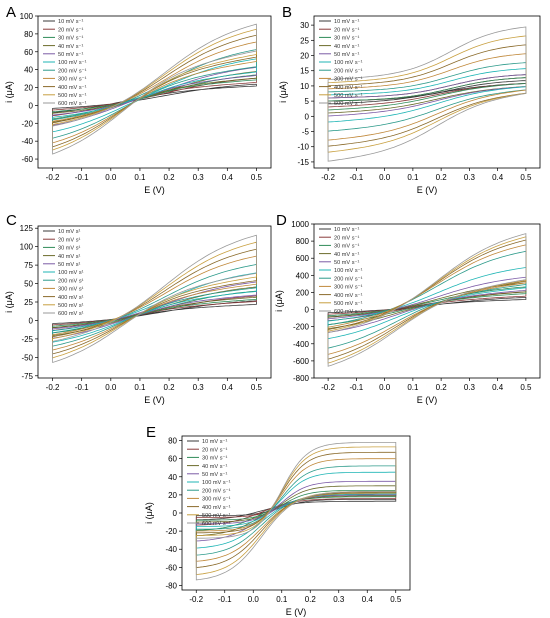 Image resolution: width=550 pixels, height=618 pixels. I want to click on y-tick-label: -60, so click(27, 159).